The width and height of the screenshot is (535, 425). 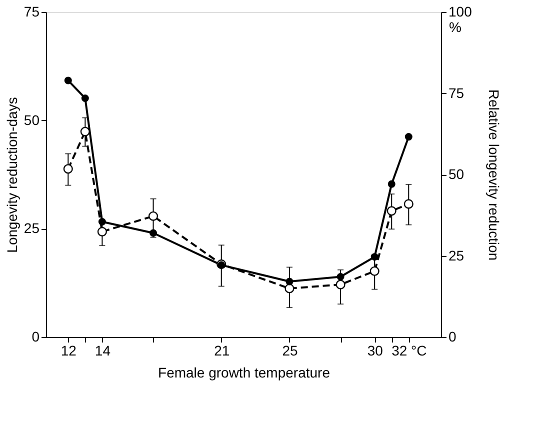 I want to click on y-tick-label: 50, so click(x=32, y=120).